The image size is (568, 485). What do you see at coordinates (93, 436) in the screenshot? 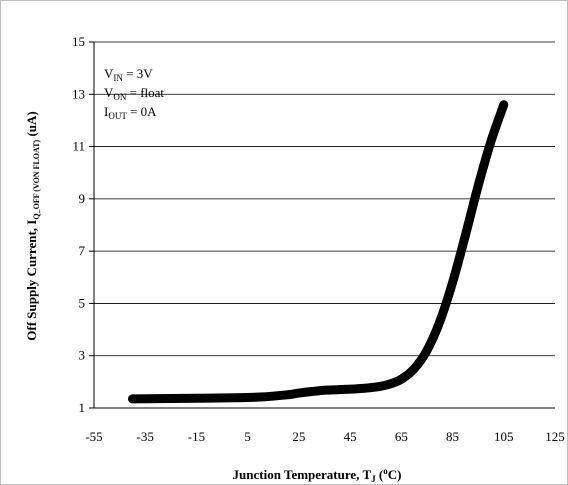
I see `x-tick-label: -55` at bounding box center [93, 436].